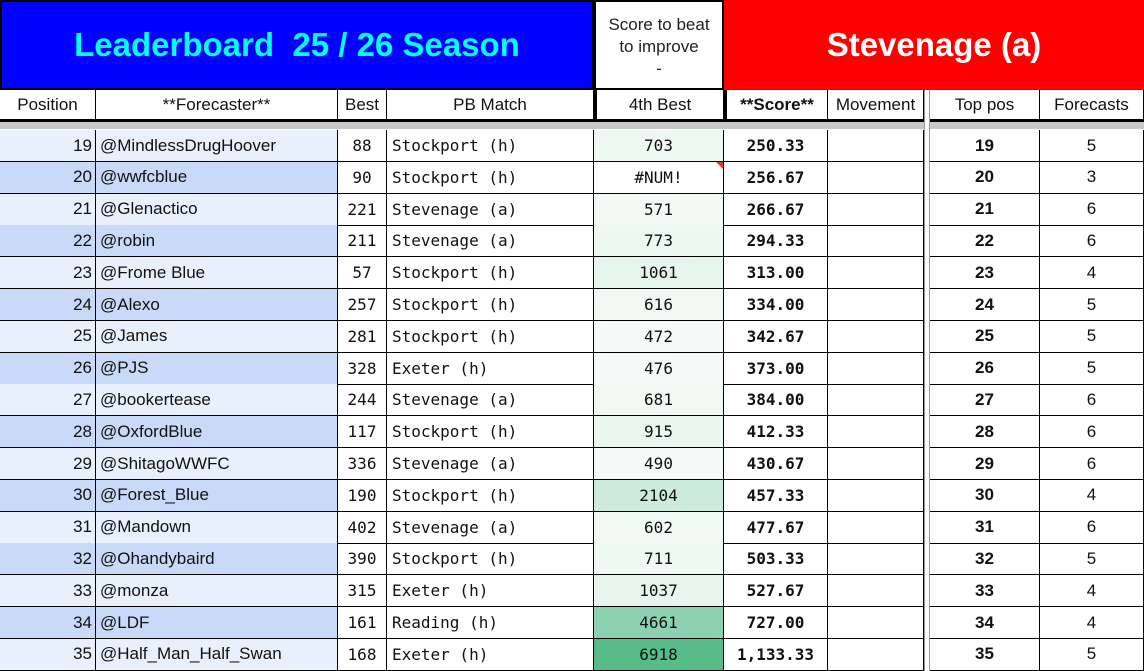 The image size is (1144, 671). I want to click on current-match-title: Stevenage (a), so click(934, 45).